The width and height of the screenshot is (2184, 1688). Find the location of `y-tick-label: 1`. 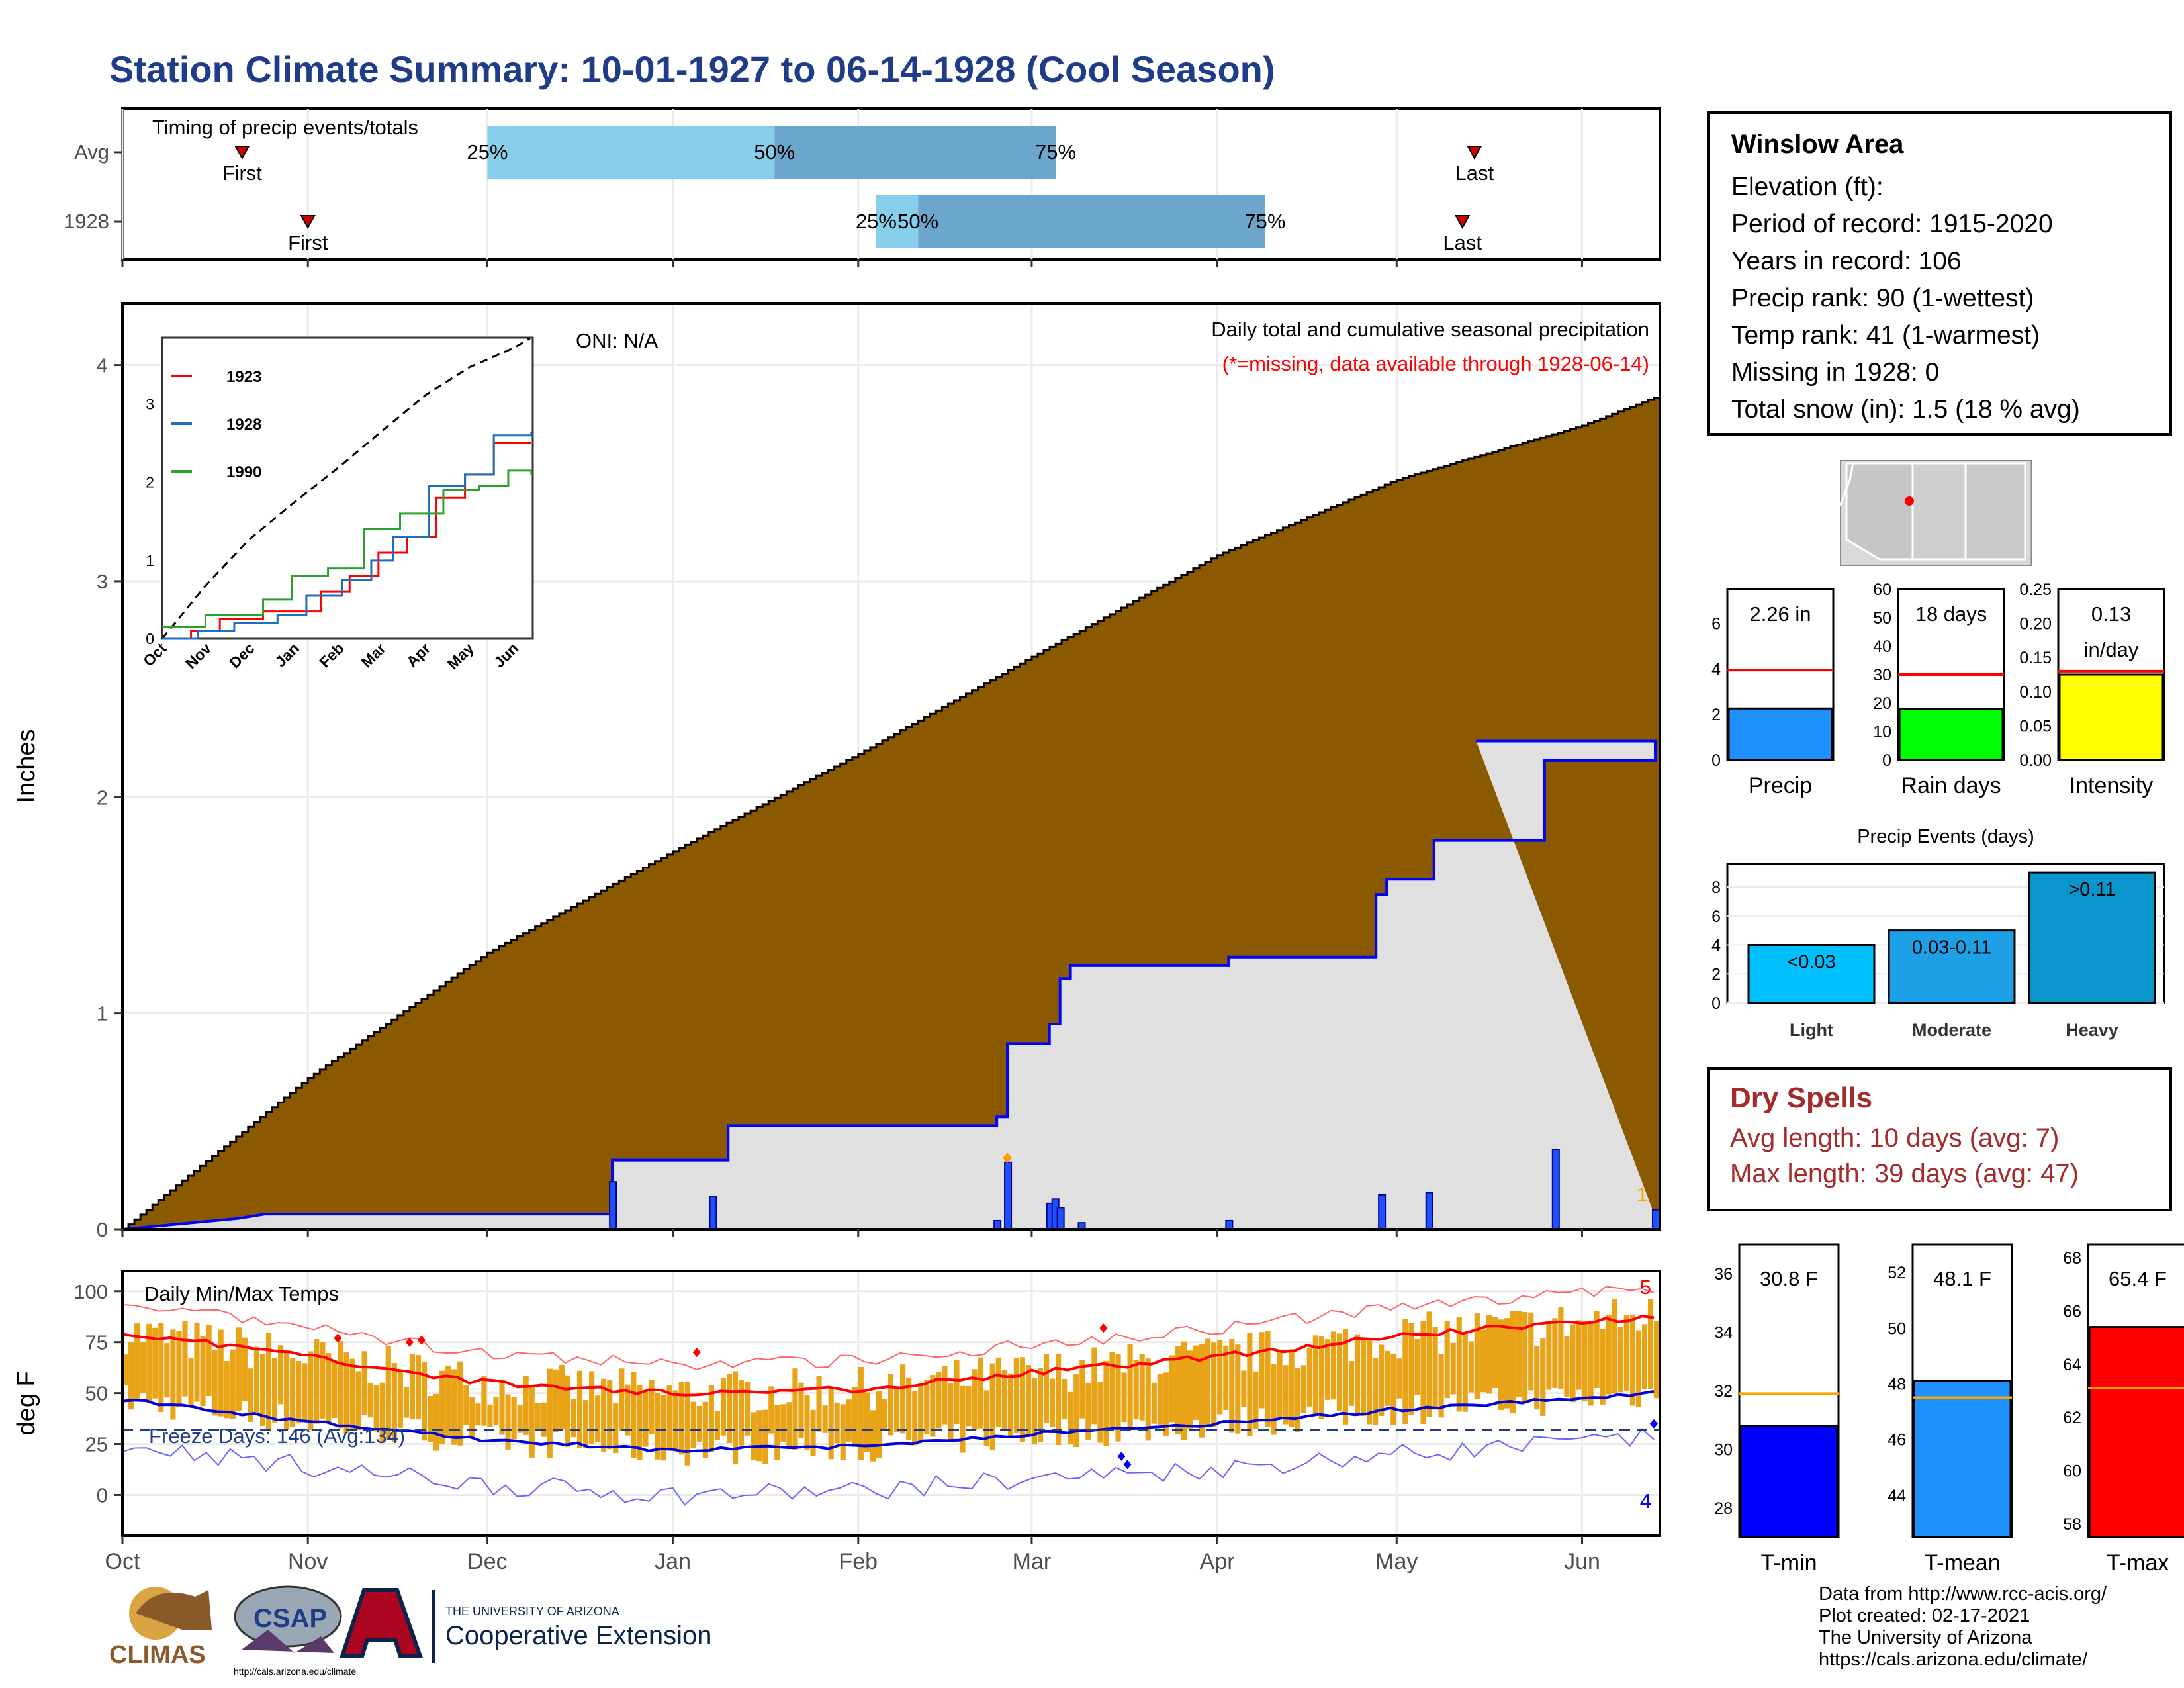

y-tick-label: 1 is located at coordinates (103, 1013).